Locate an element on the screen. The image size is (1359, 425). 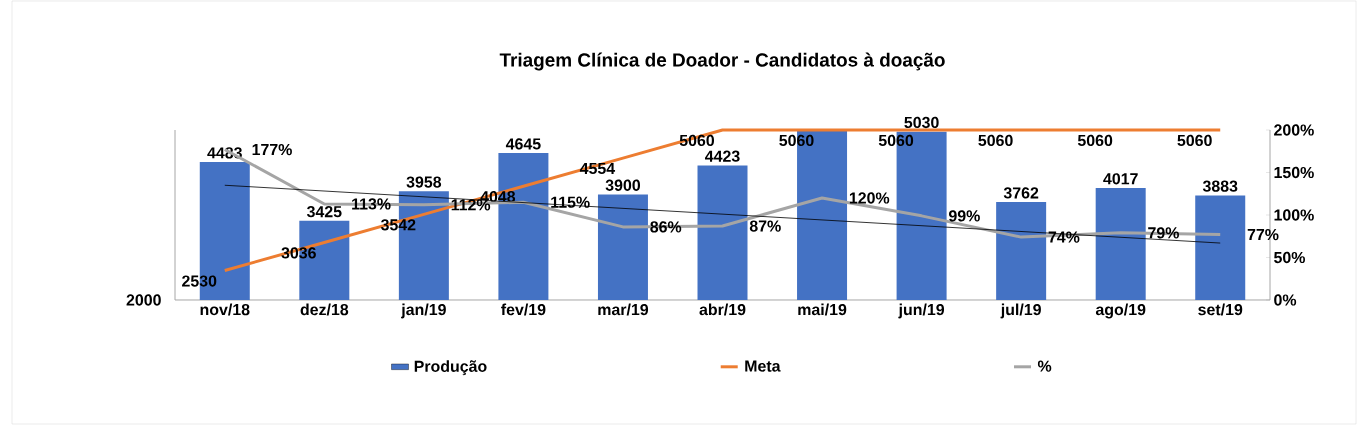
data-label: 5030 is located at coordinates (921, 122).